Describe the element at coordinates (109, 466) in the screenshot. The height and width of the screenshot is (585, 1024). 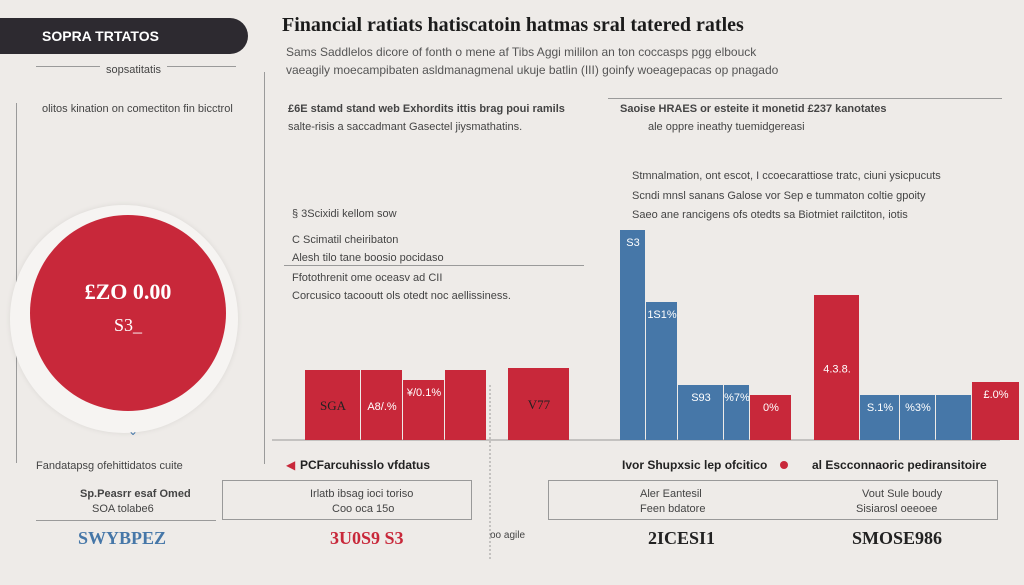
I see `left-footer-label: Fandatapsg ofehittidatos cuite` at that location.